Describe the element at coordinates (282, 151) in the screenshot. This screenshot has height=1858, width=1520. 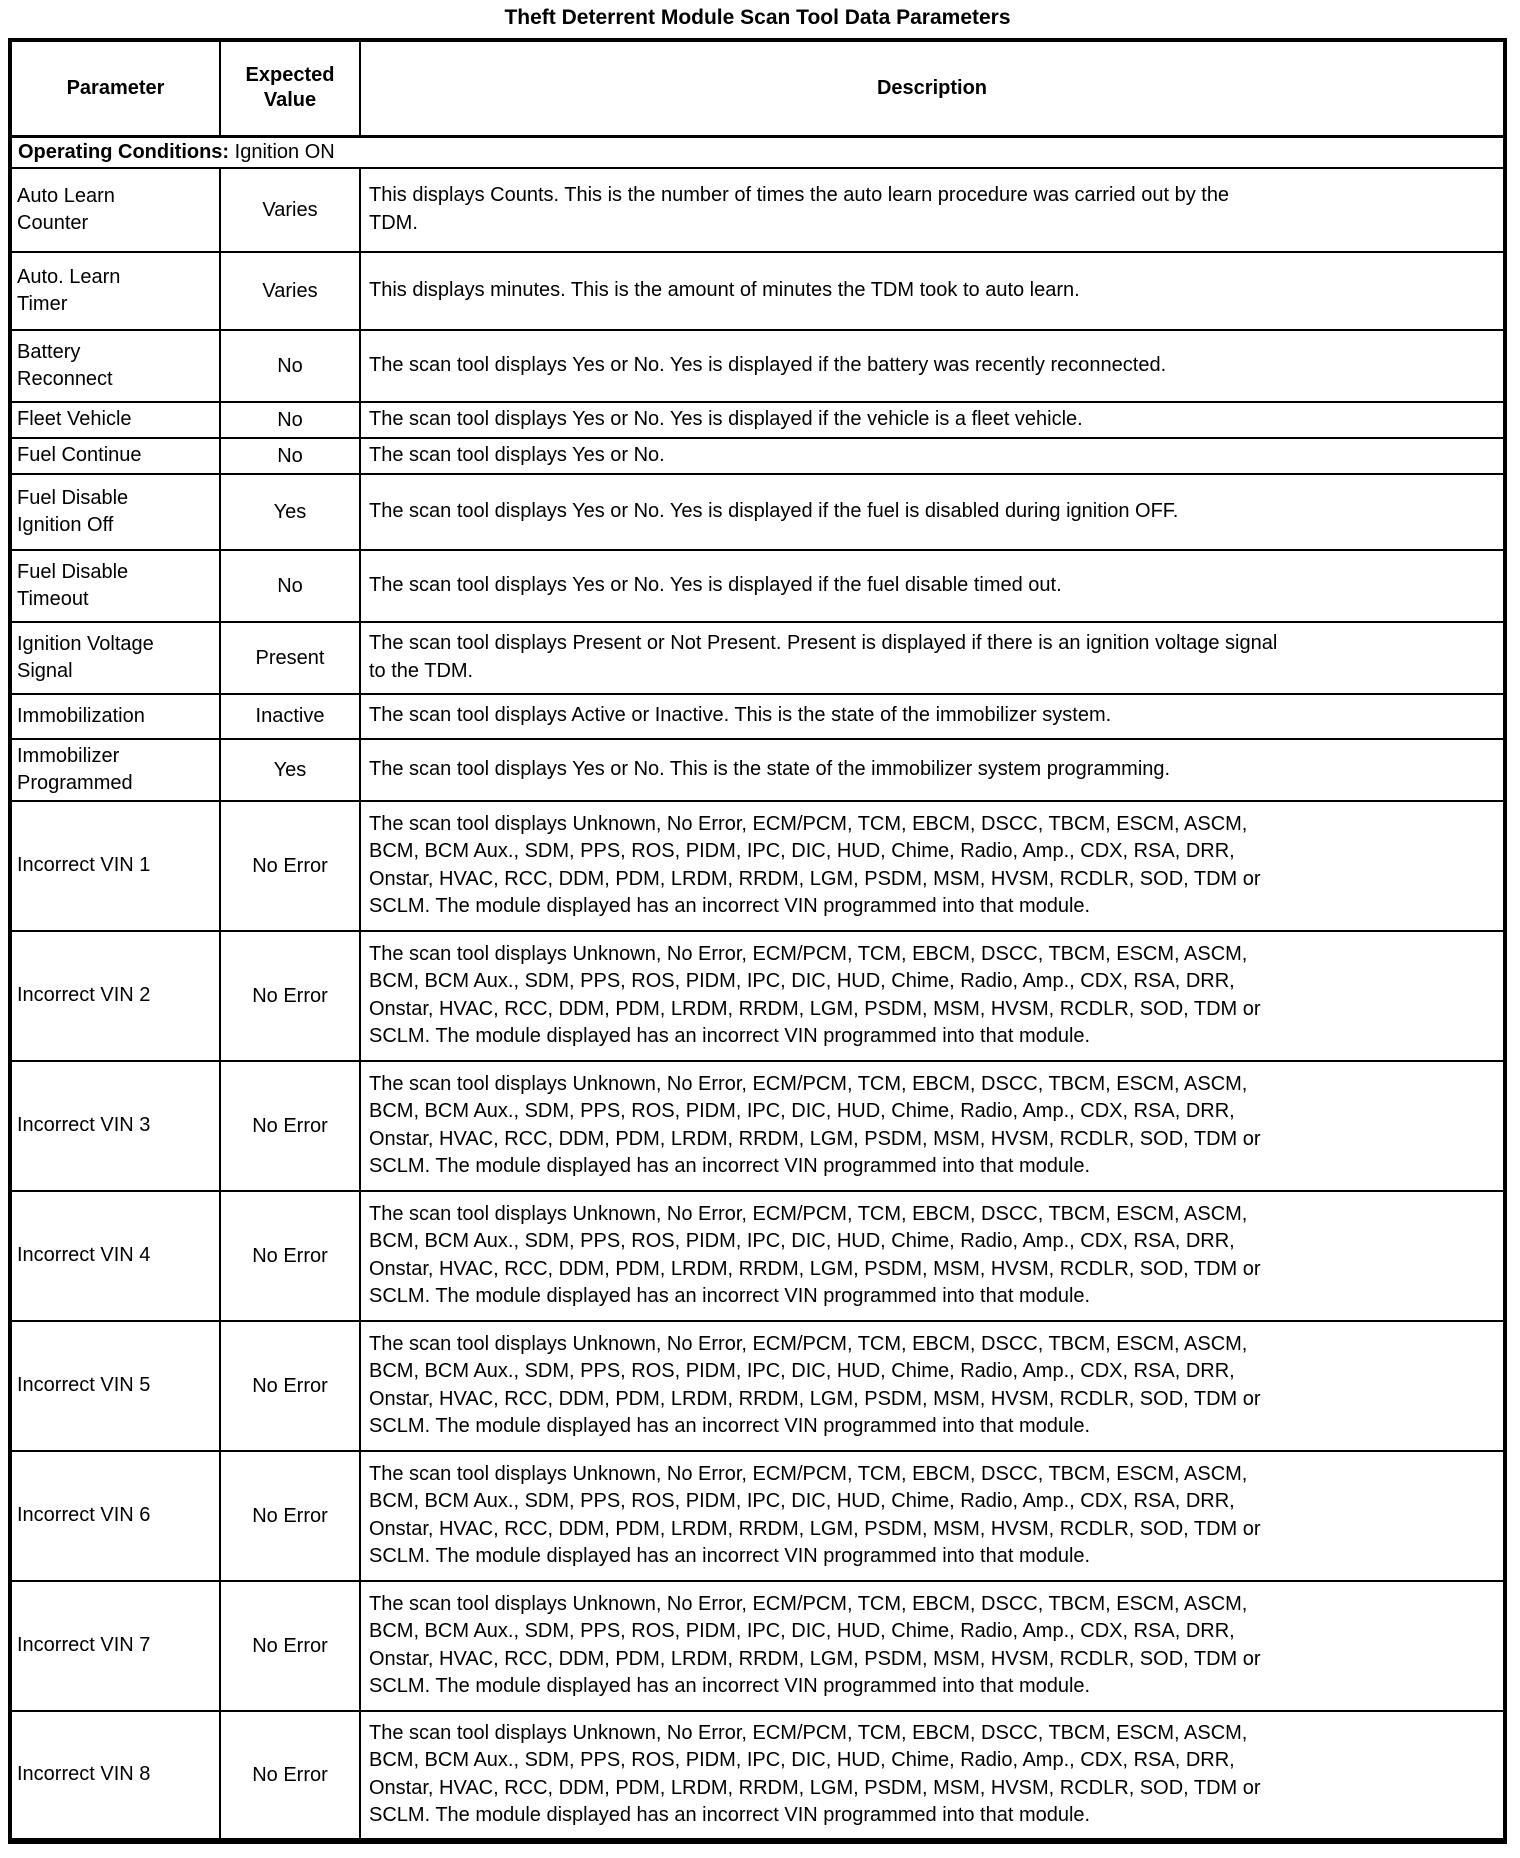
I see `operating-conditions-value: Ignition ON` at that location.